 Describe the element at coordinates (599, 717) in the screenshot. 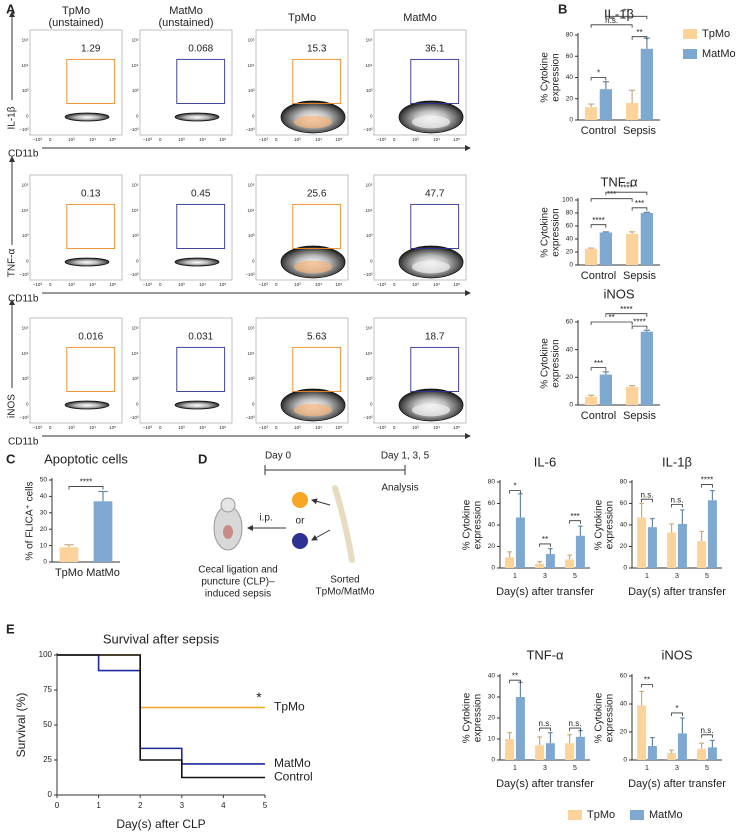

I see `y-axis-label: % Cytokine` at that location.